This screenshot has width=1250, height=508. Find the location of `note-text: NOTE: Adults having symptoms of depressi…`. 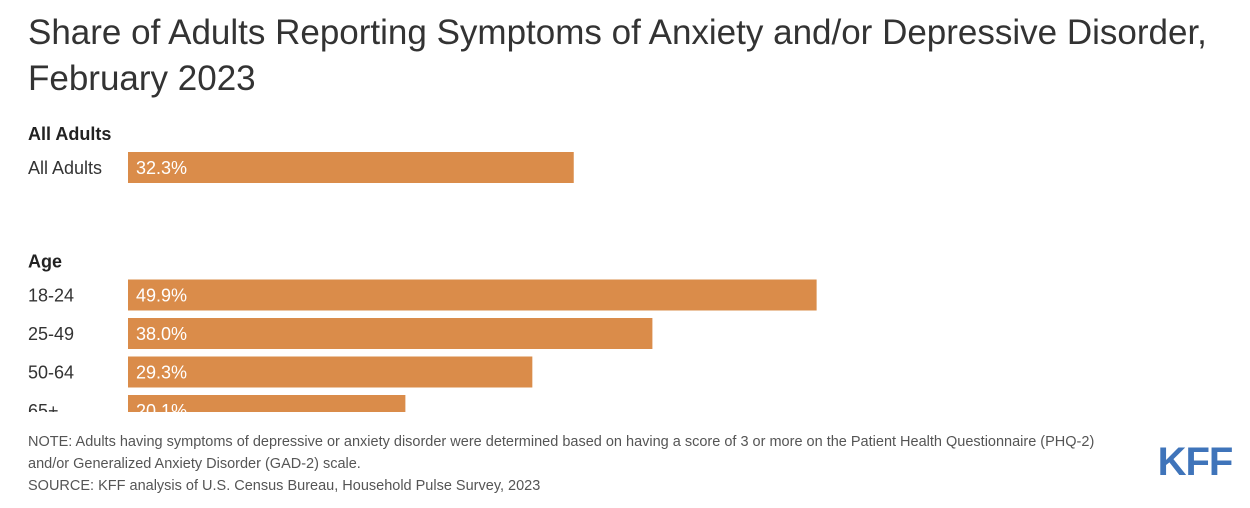

note-text: NOTE: Adults having symptoms of depressi… is located at coordinates (561, 453).